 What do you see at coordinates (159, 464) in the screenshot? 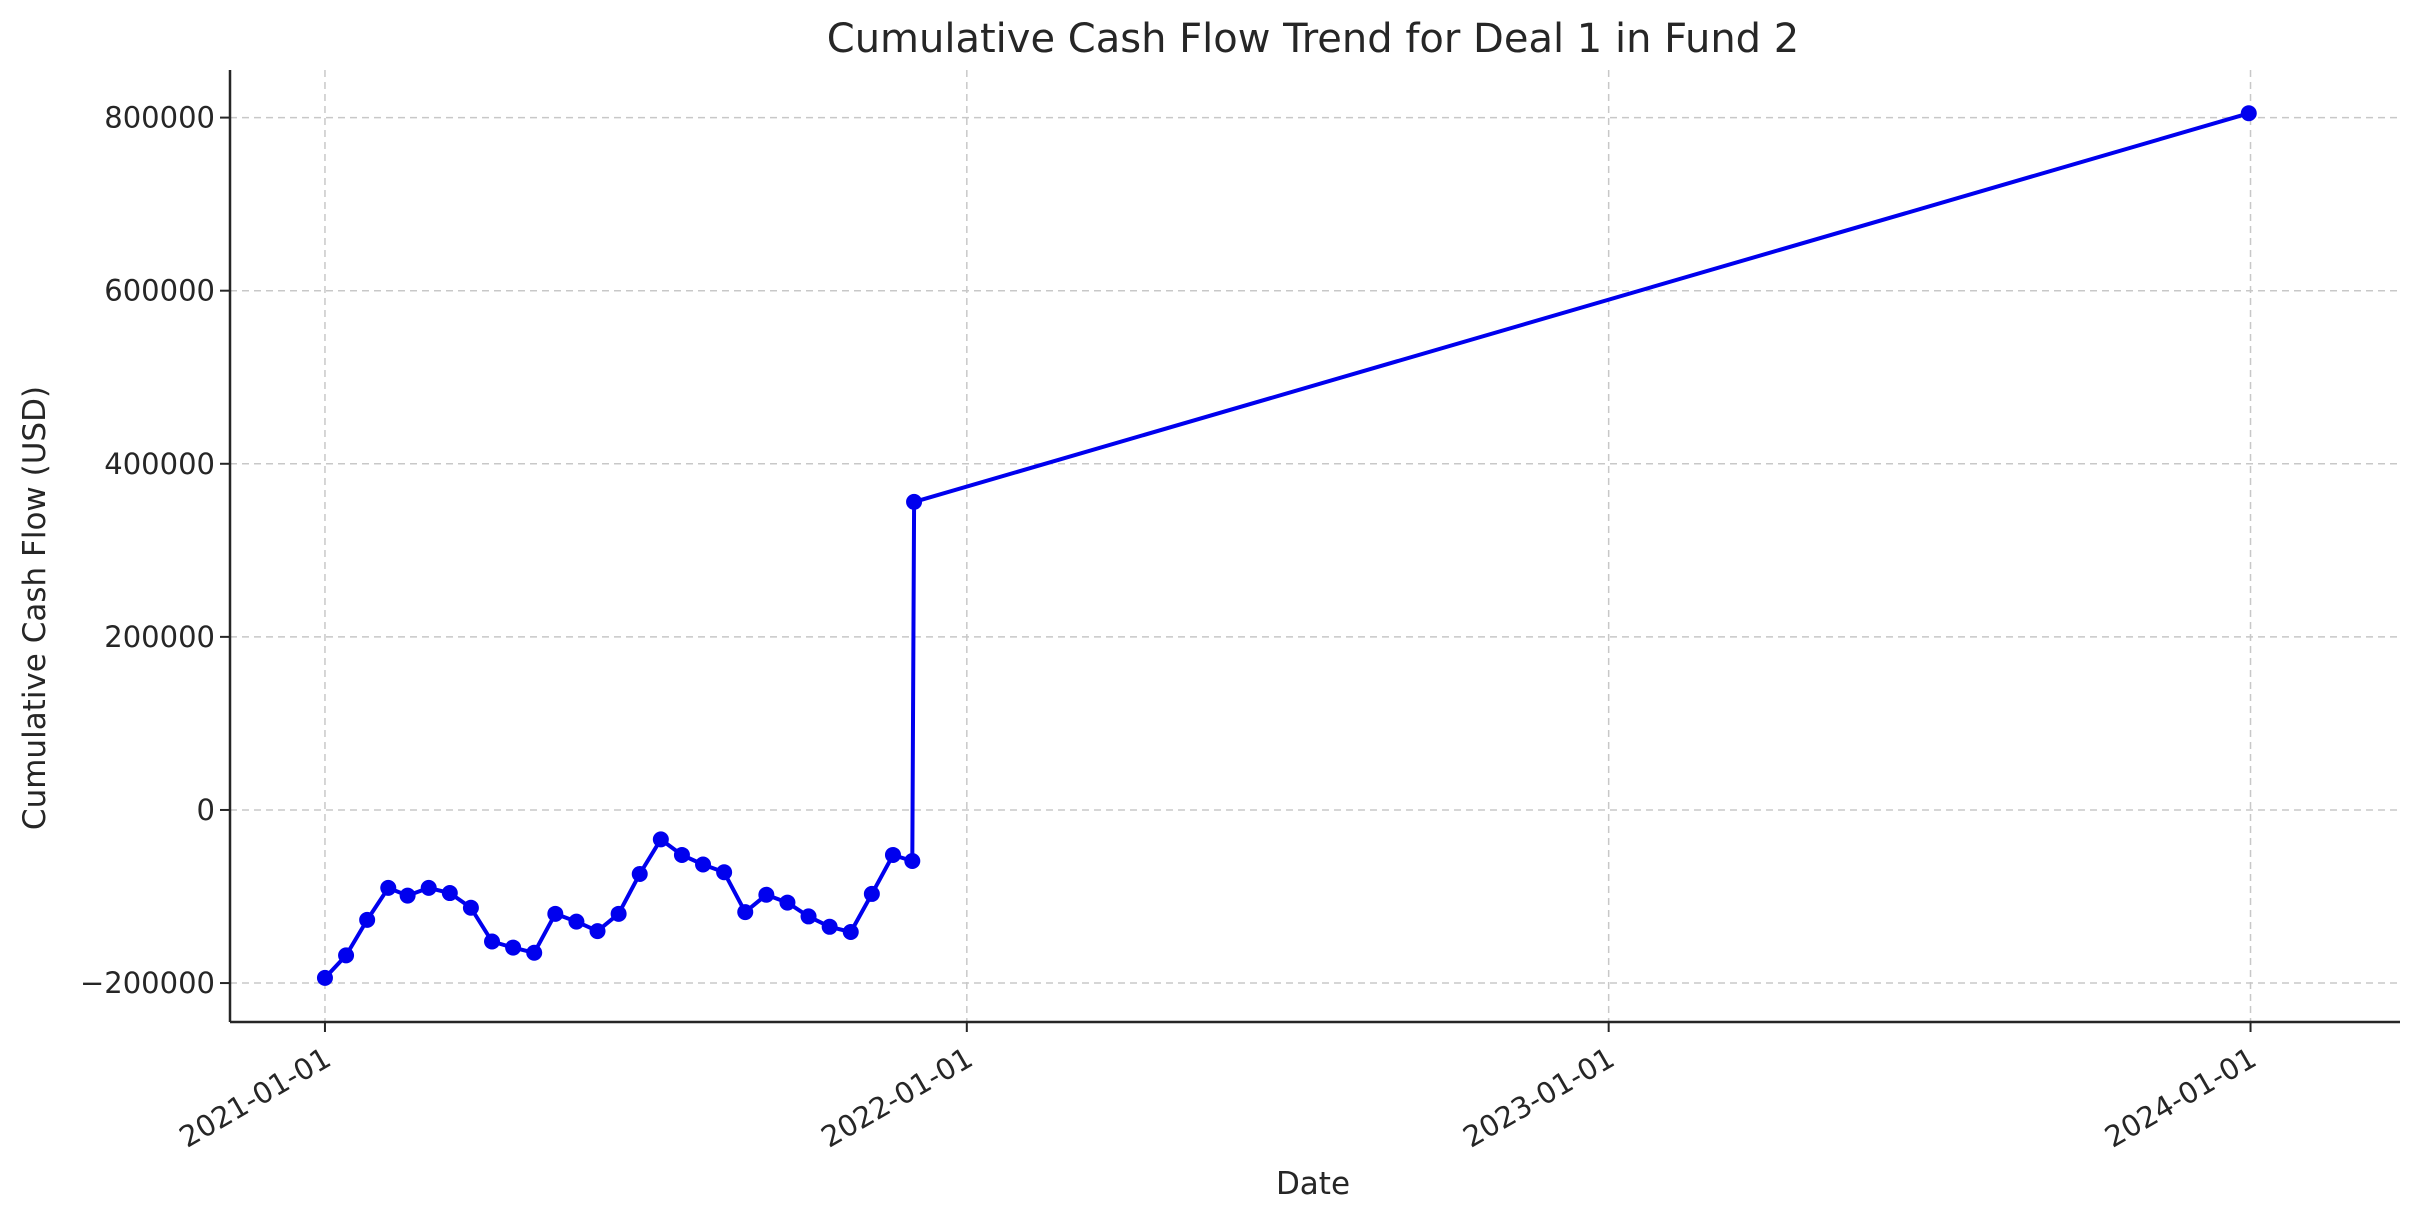
I see `y-tick-label: 400000` at bounding box center [159, 464].